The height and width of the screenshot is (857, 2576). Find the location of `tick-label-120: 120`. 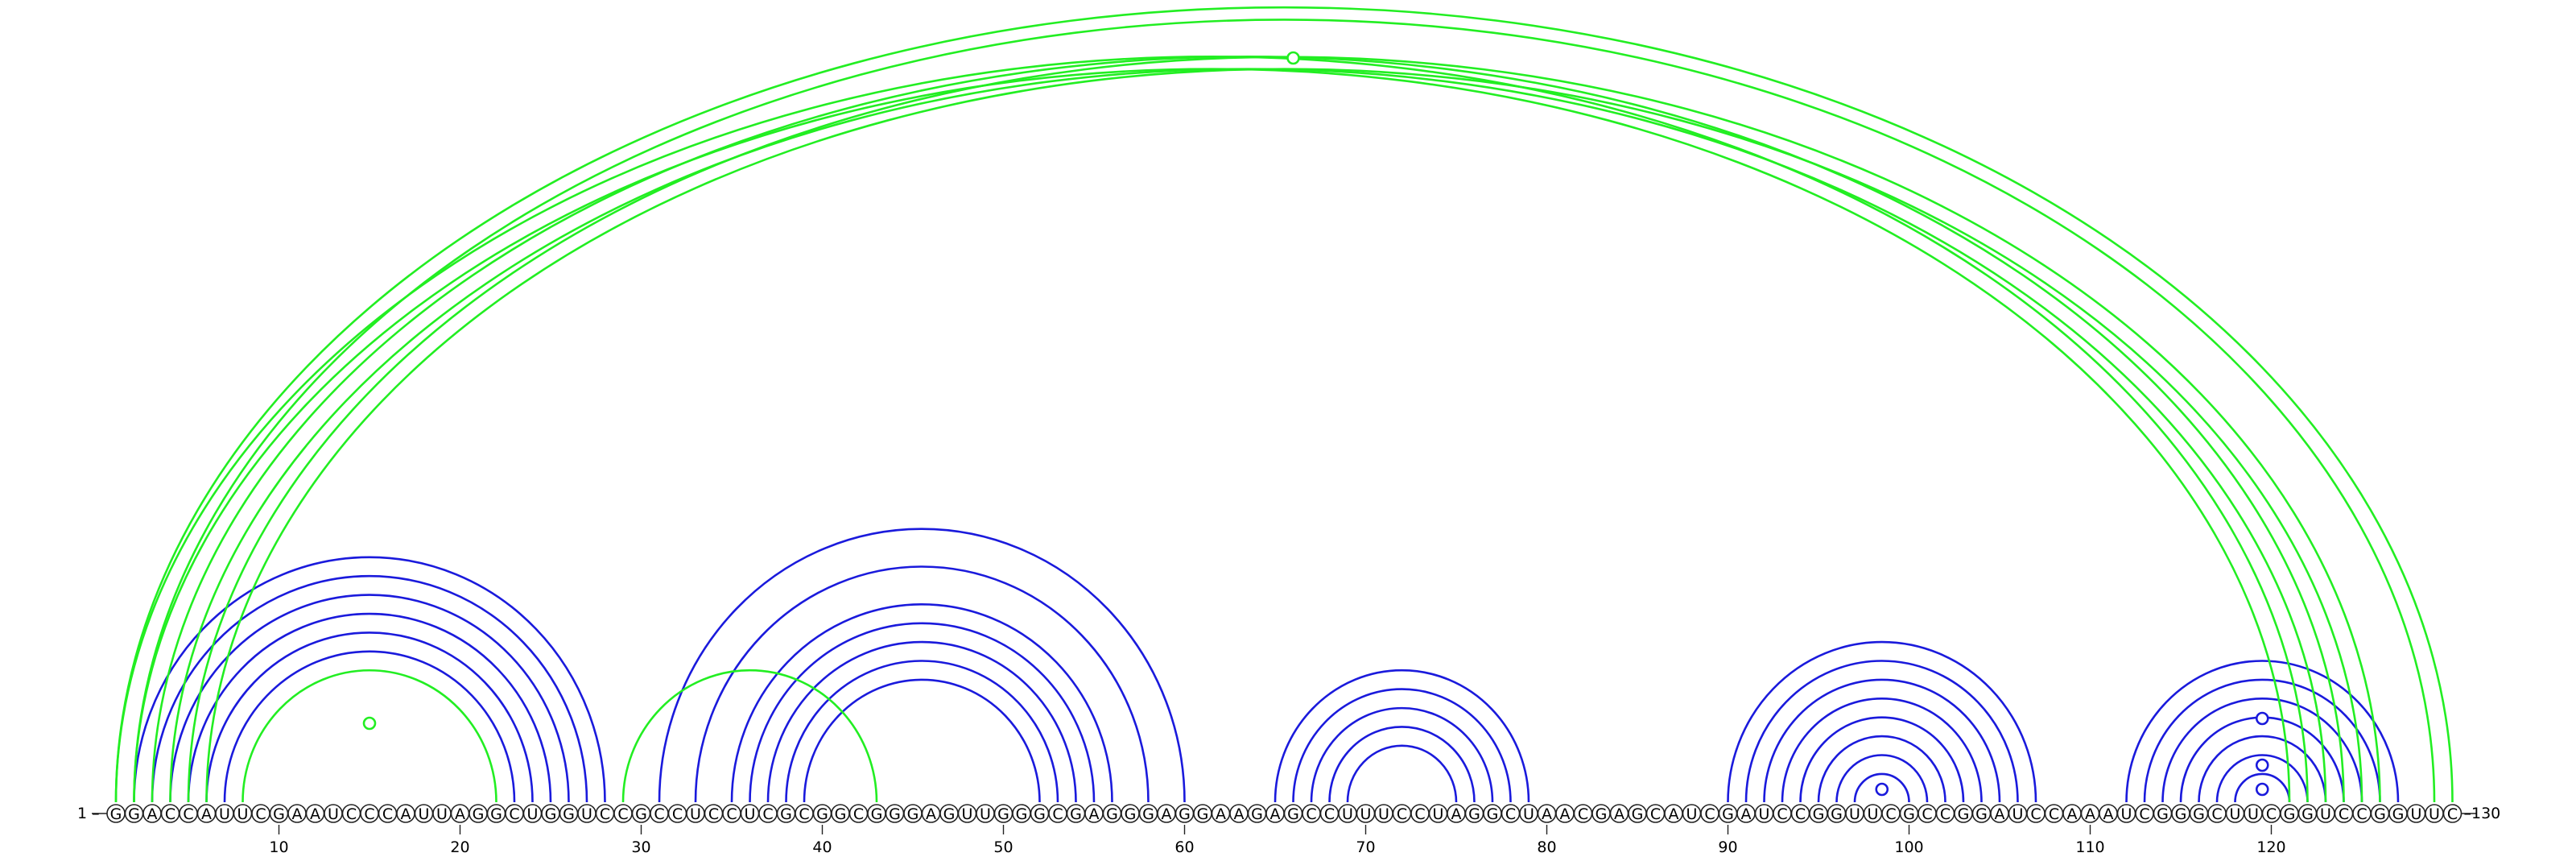

tick-label-120: 120 is located at coordinates (2270, 847).